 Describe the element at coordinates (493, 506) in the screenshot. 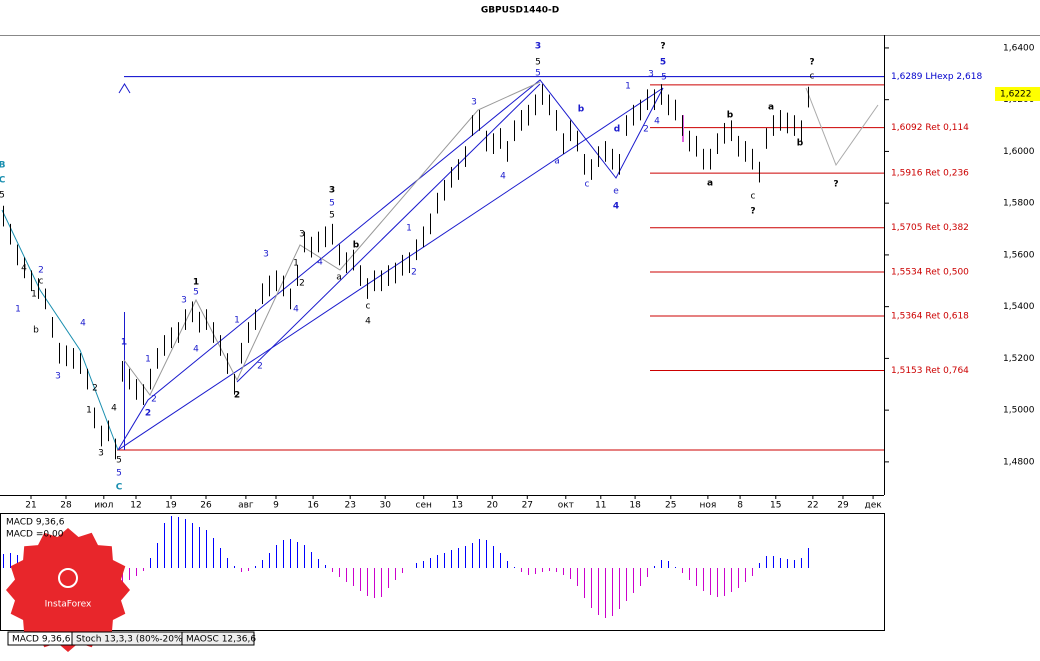

I see `x-tick-label: 20` at that location.